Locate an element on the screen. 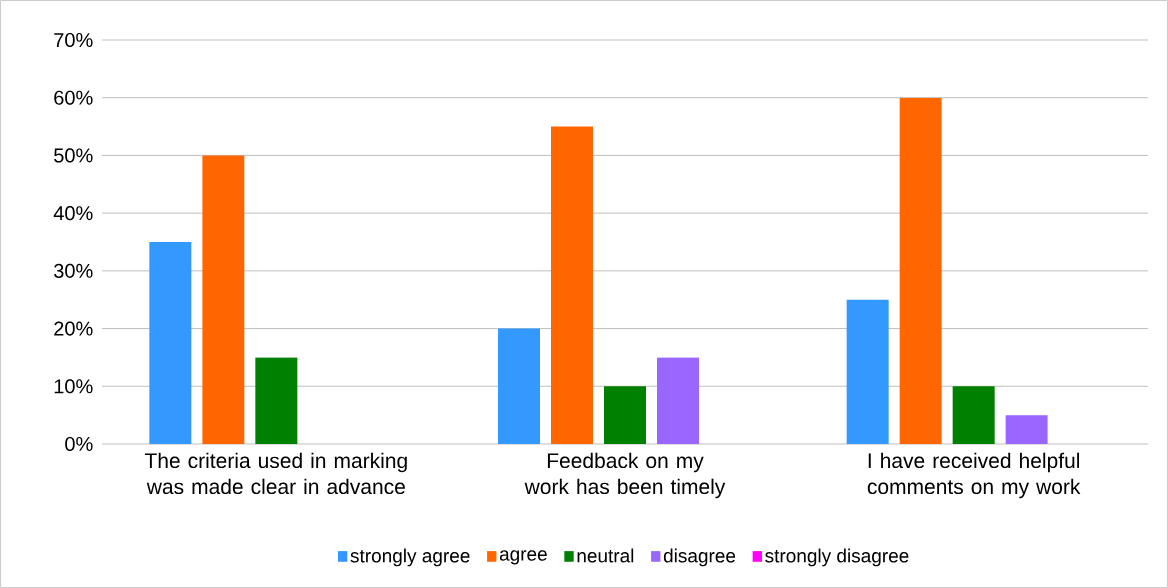 Image resolution: width=1168 pixels, height=588 pixels. y-tick-label: 10% is located at coordinates (73, 386).